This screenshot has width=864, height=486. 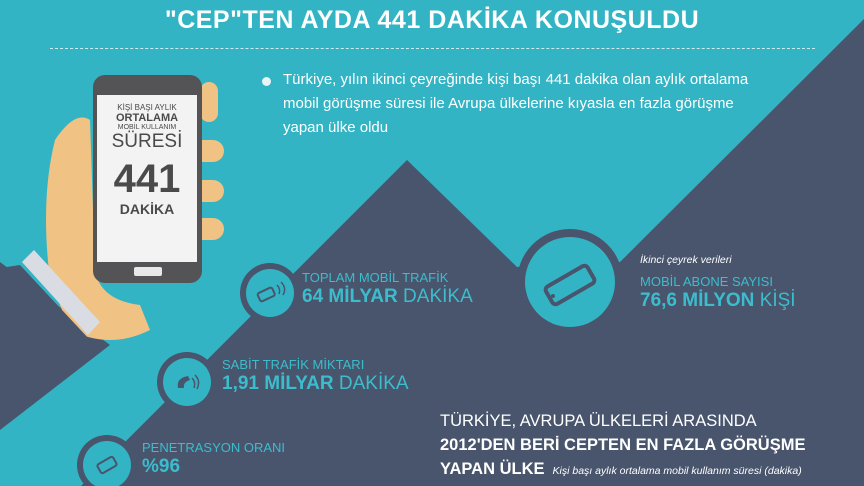 I want to click on sabit-label: SABİT TRAFİK MİKTARI, so click(x=293, y=364).